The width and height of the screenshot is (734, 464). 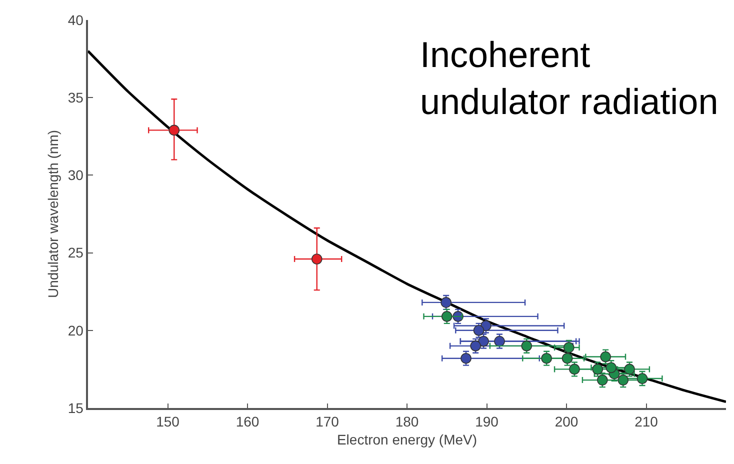 I want to click on x-tick-label: 200, so click(x=566, y=422).